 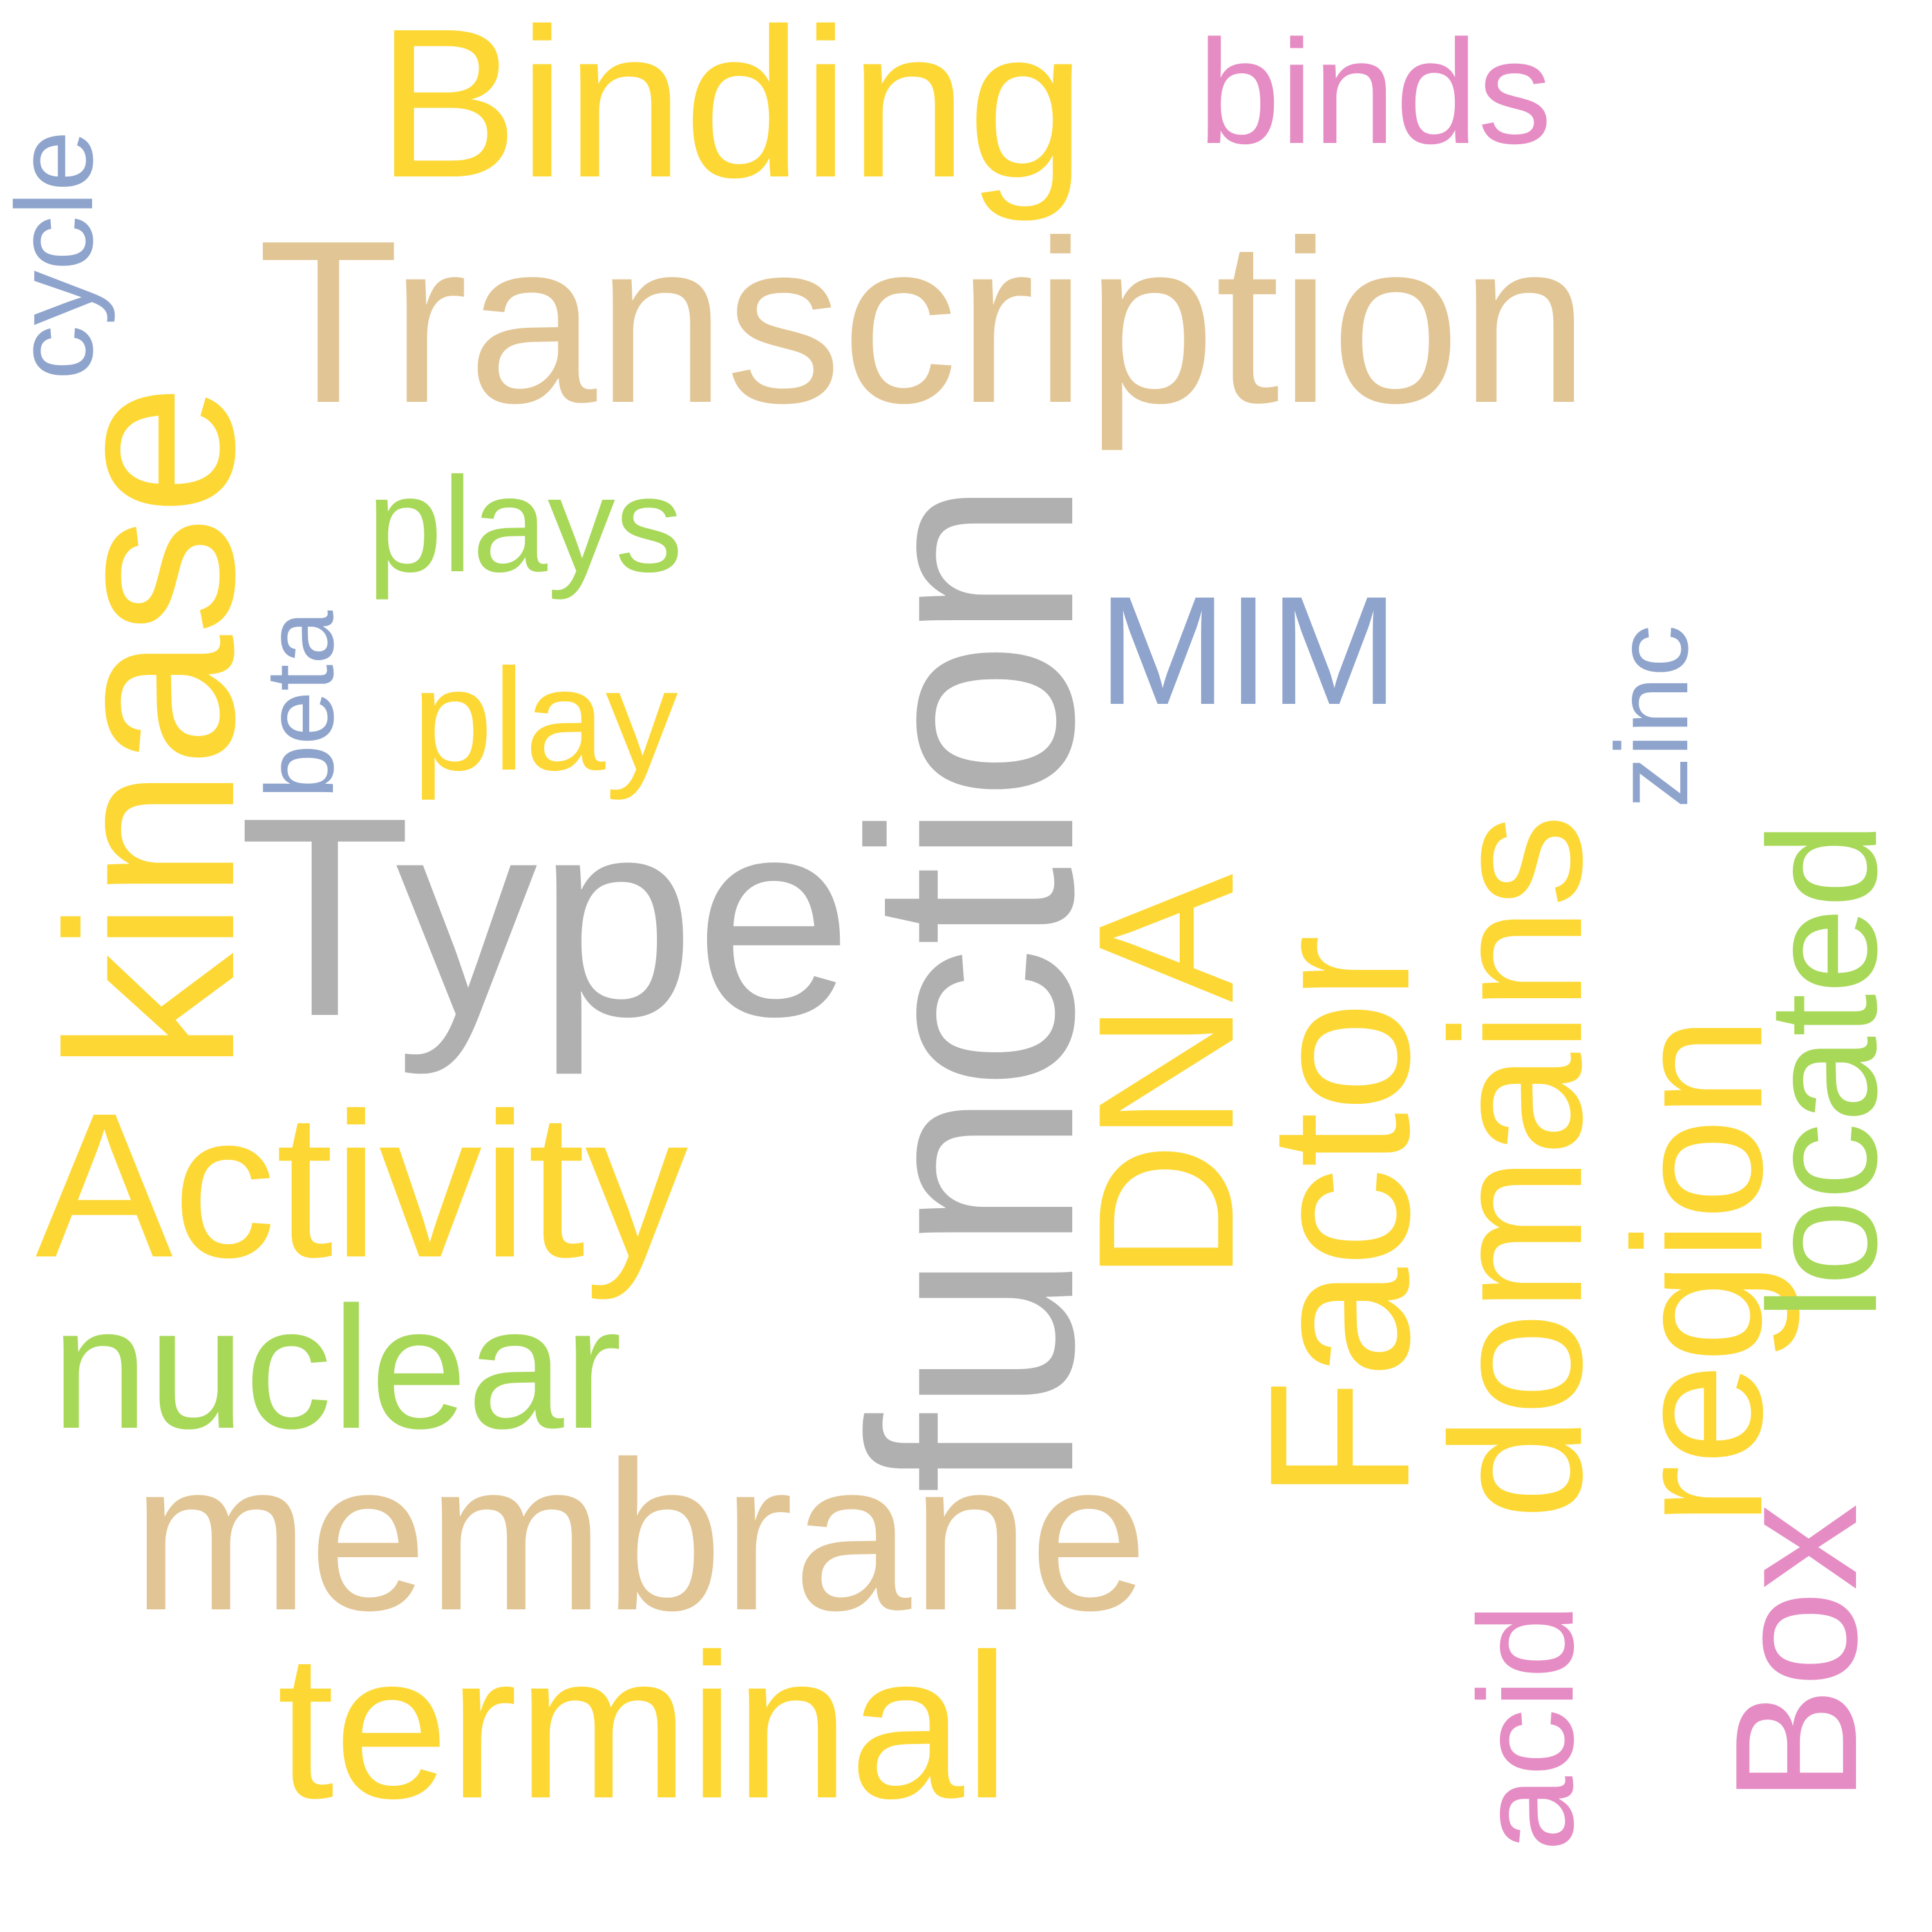 I want to click on word-domains: domains, so click(x=1516, y=1166).